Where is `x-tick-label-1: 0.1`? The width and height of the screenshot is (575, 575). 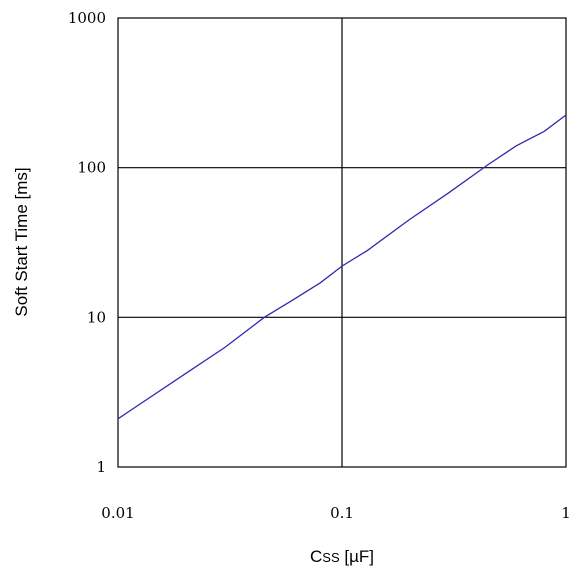
x-tick-label-1: 0.1 is located at coordinates (342, 513).